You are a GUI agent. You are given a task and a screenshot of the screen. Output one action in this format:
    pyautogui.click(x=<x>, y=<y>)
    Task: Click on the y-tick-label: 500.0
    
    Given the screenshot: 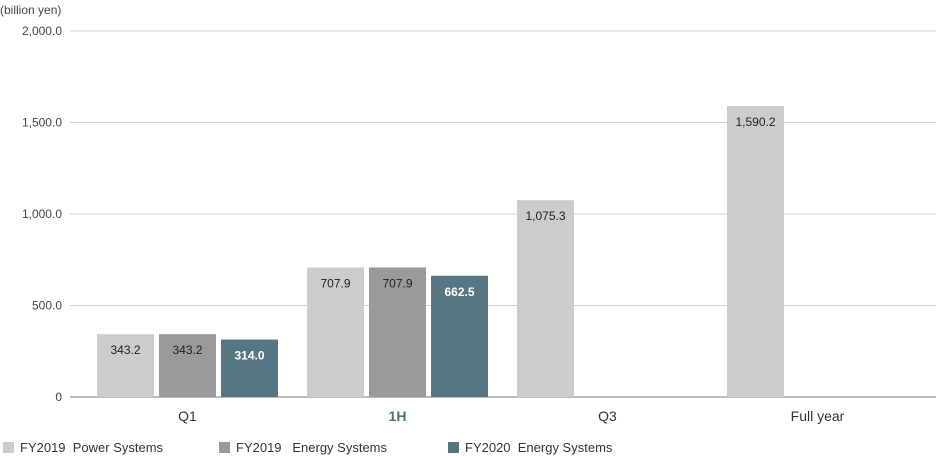 What is the action you would take?
    pyautogui.click(x=47, y=306)
    